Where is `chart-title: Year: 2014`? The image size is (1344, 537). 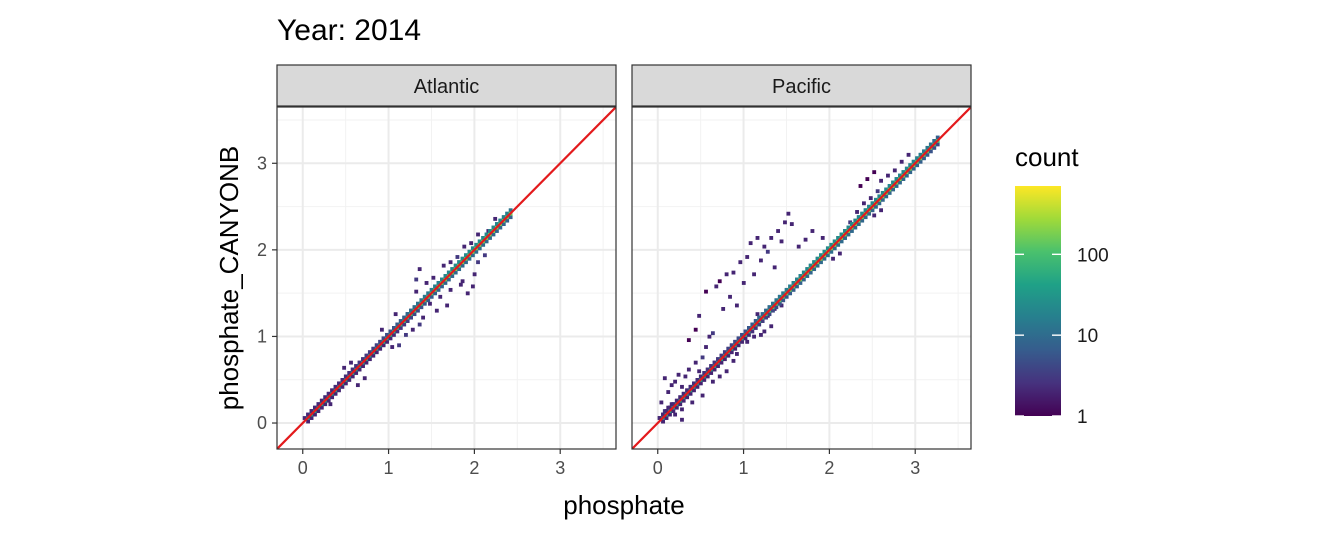 chart-title: Year: 2014 is located at coordinates (349, 30).